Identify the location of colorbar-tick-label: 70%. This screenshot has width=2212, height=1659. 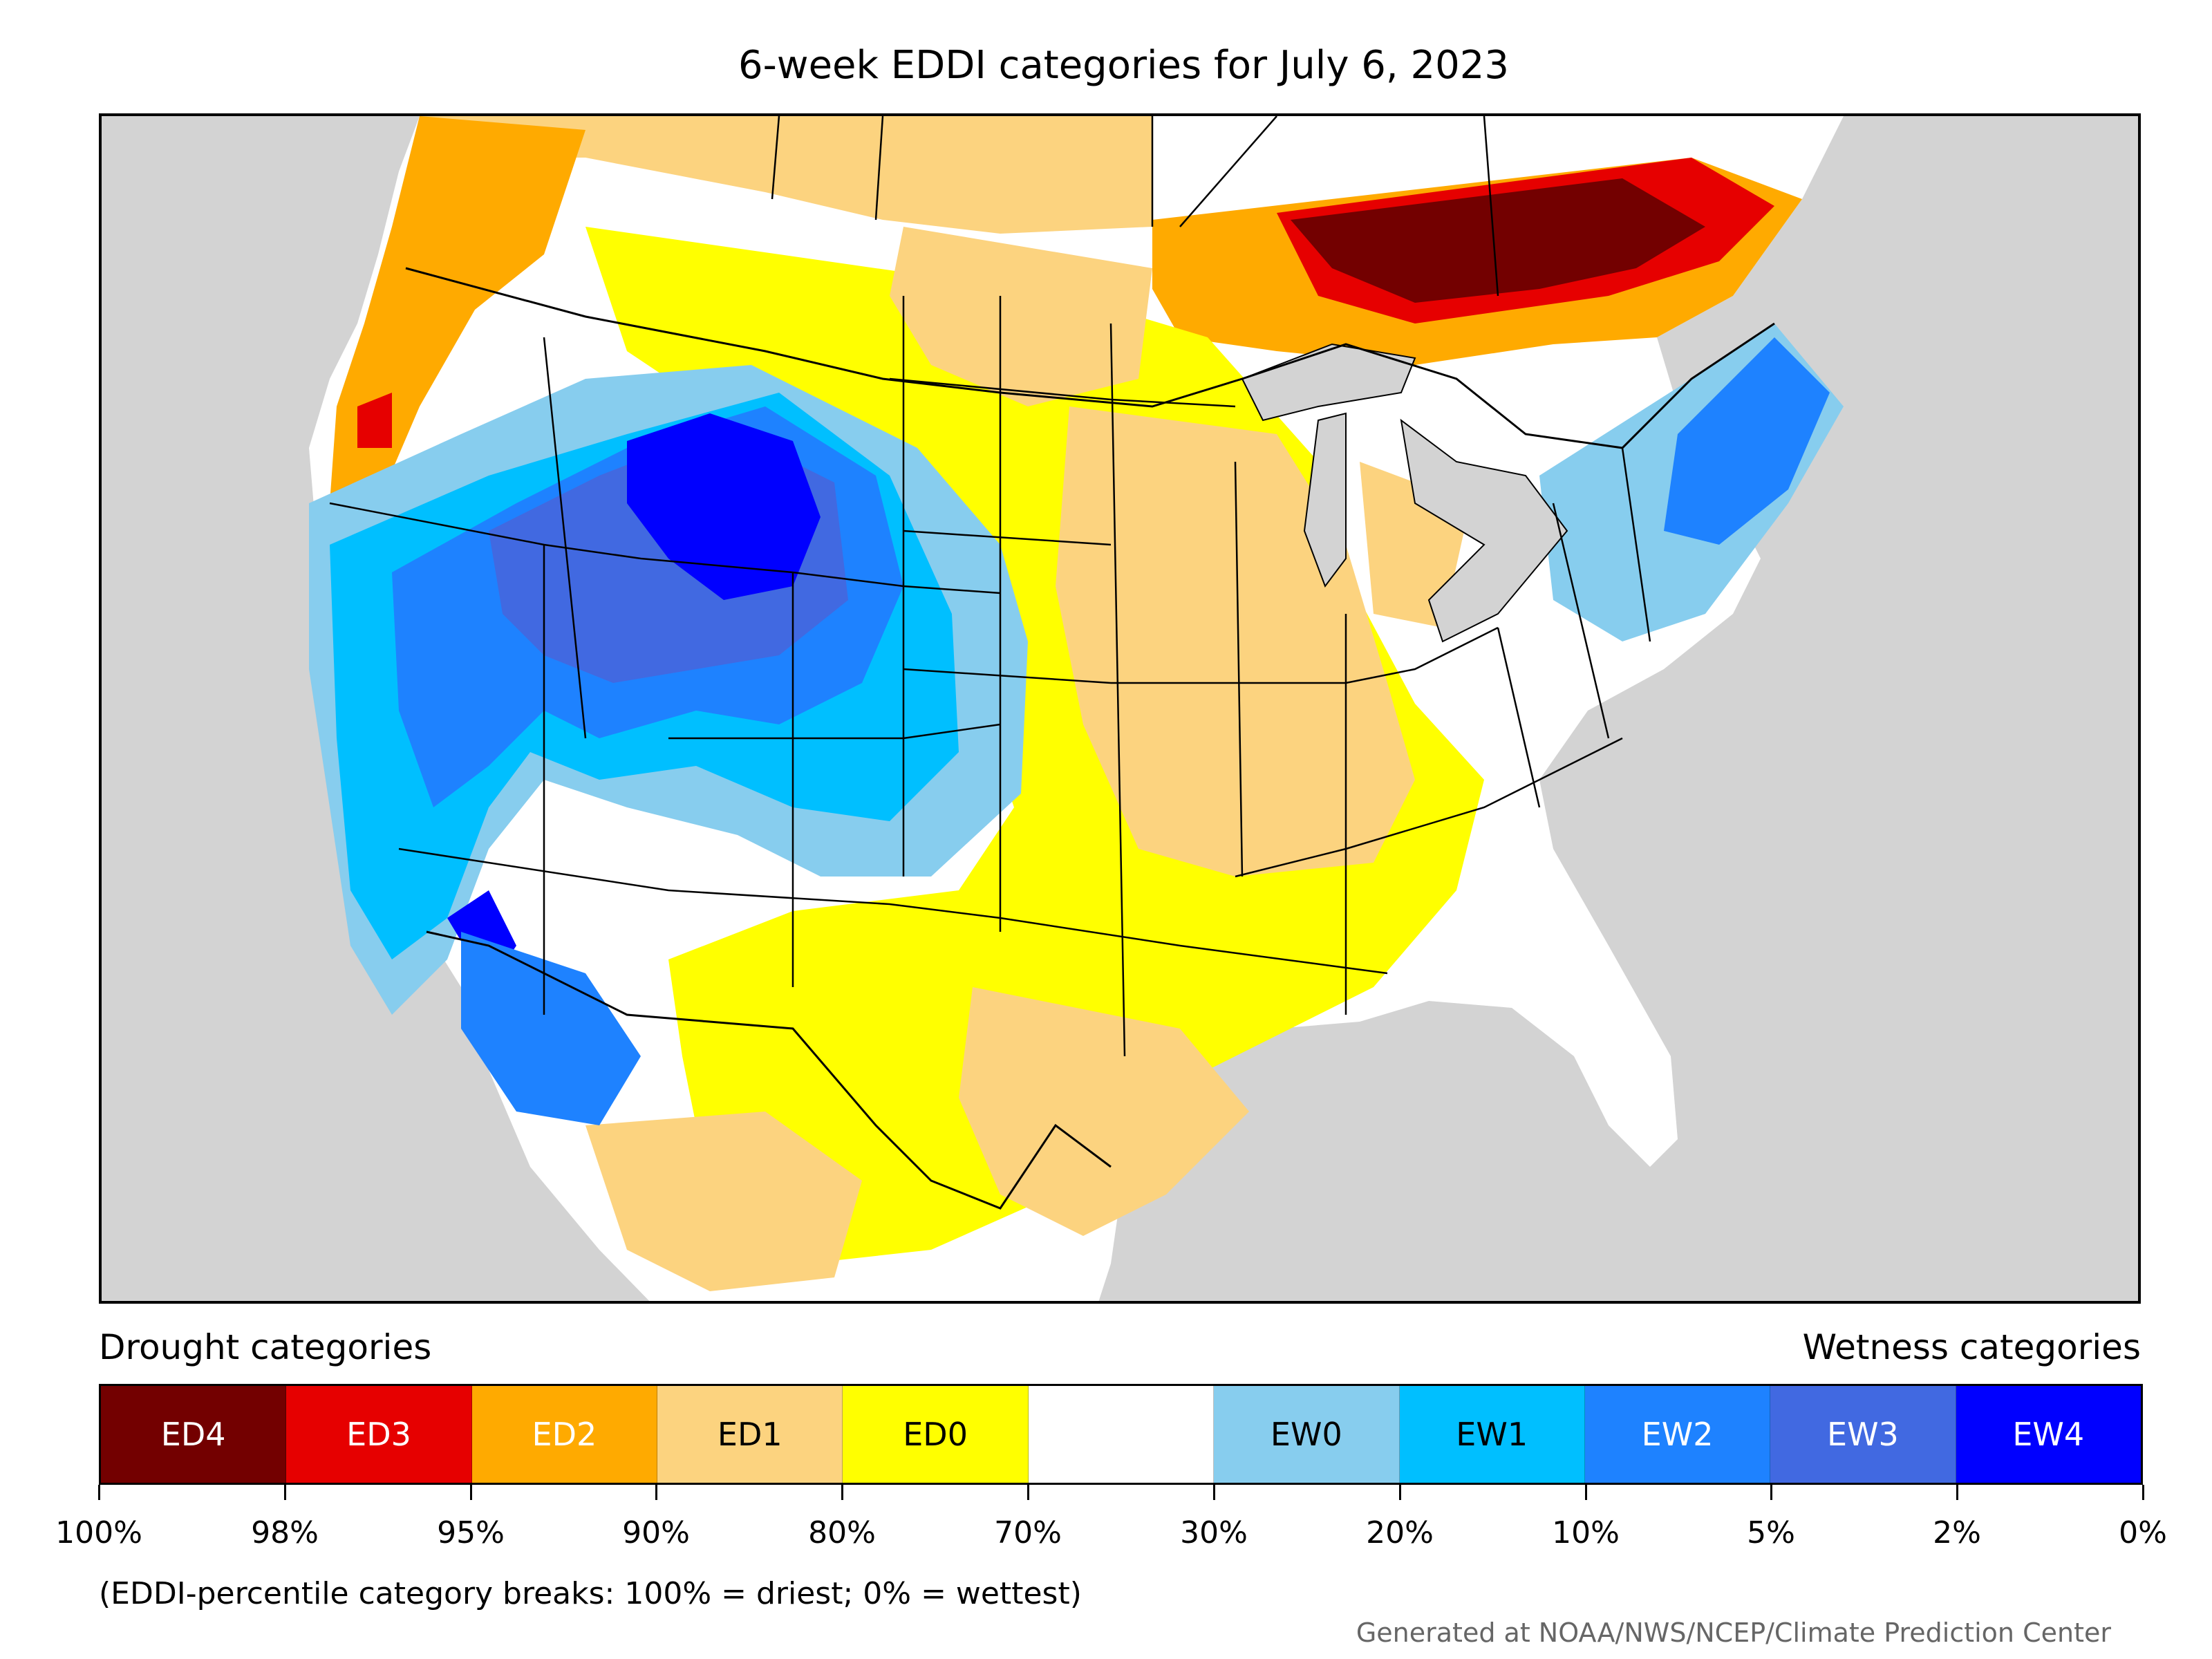
(1028, 1532).